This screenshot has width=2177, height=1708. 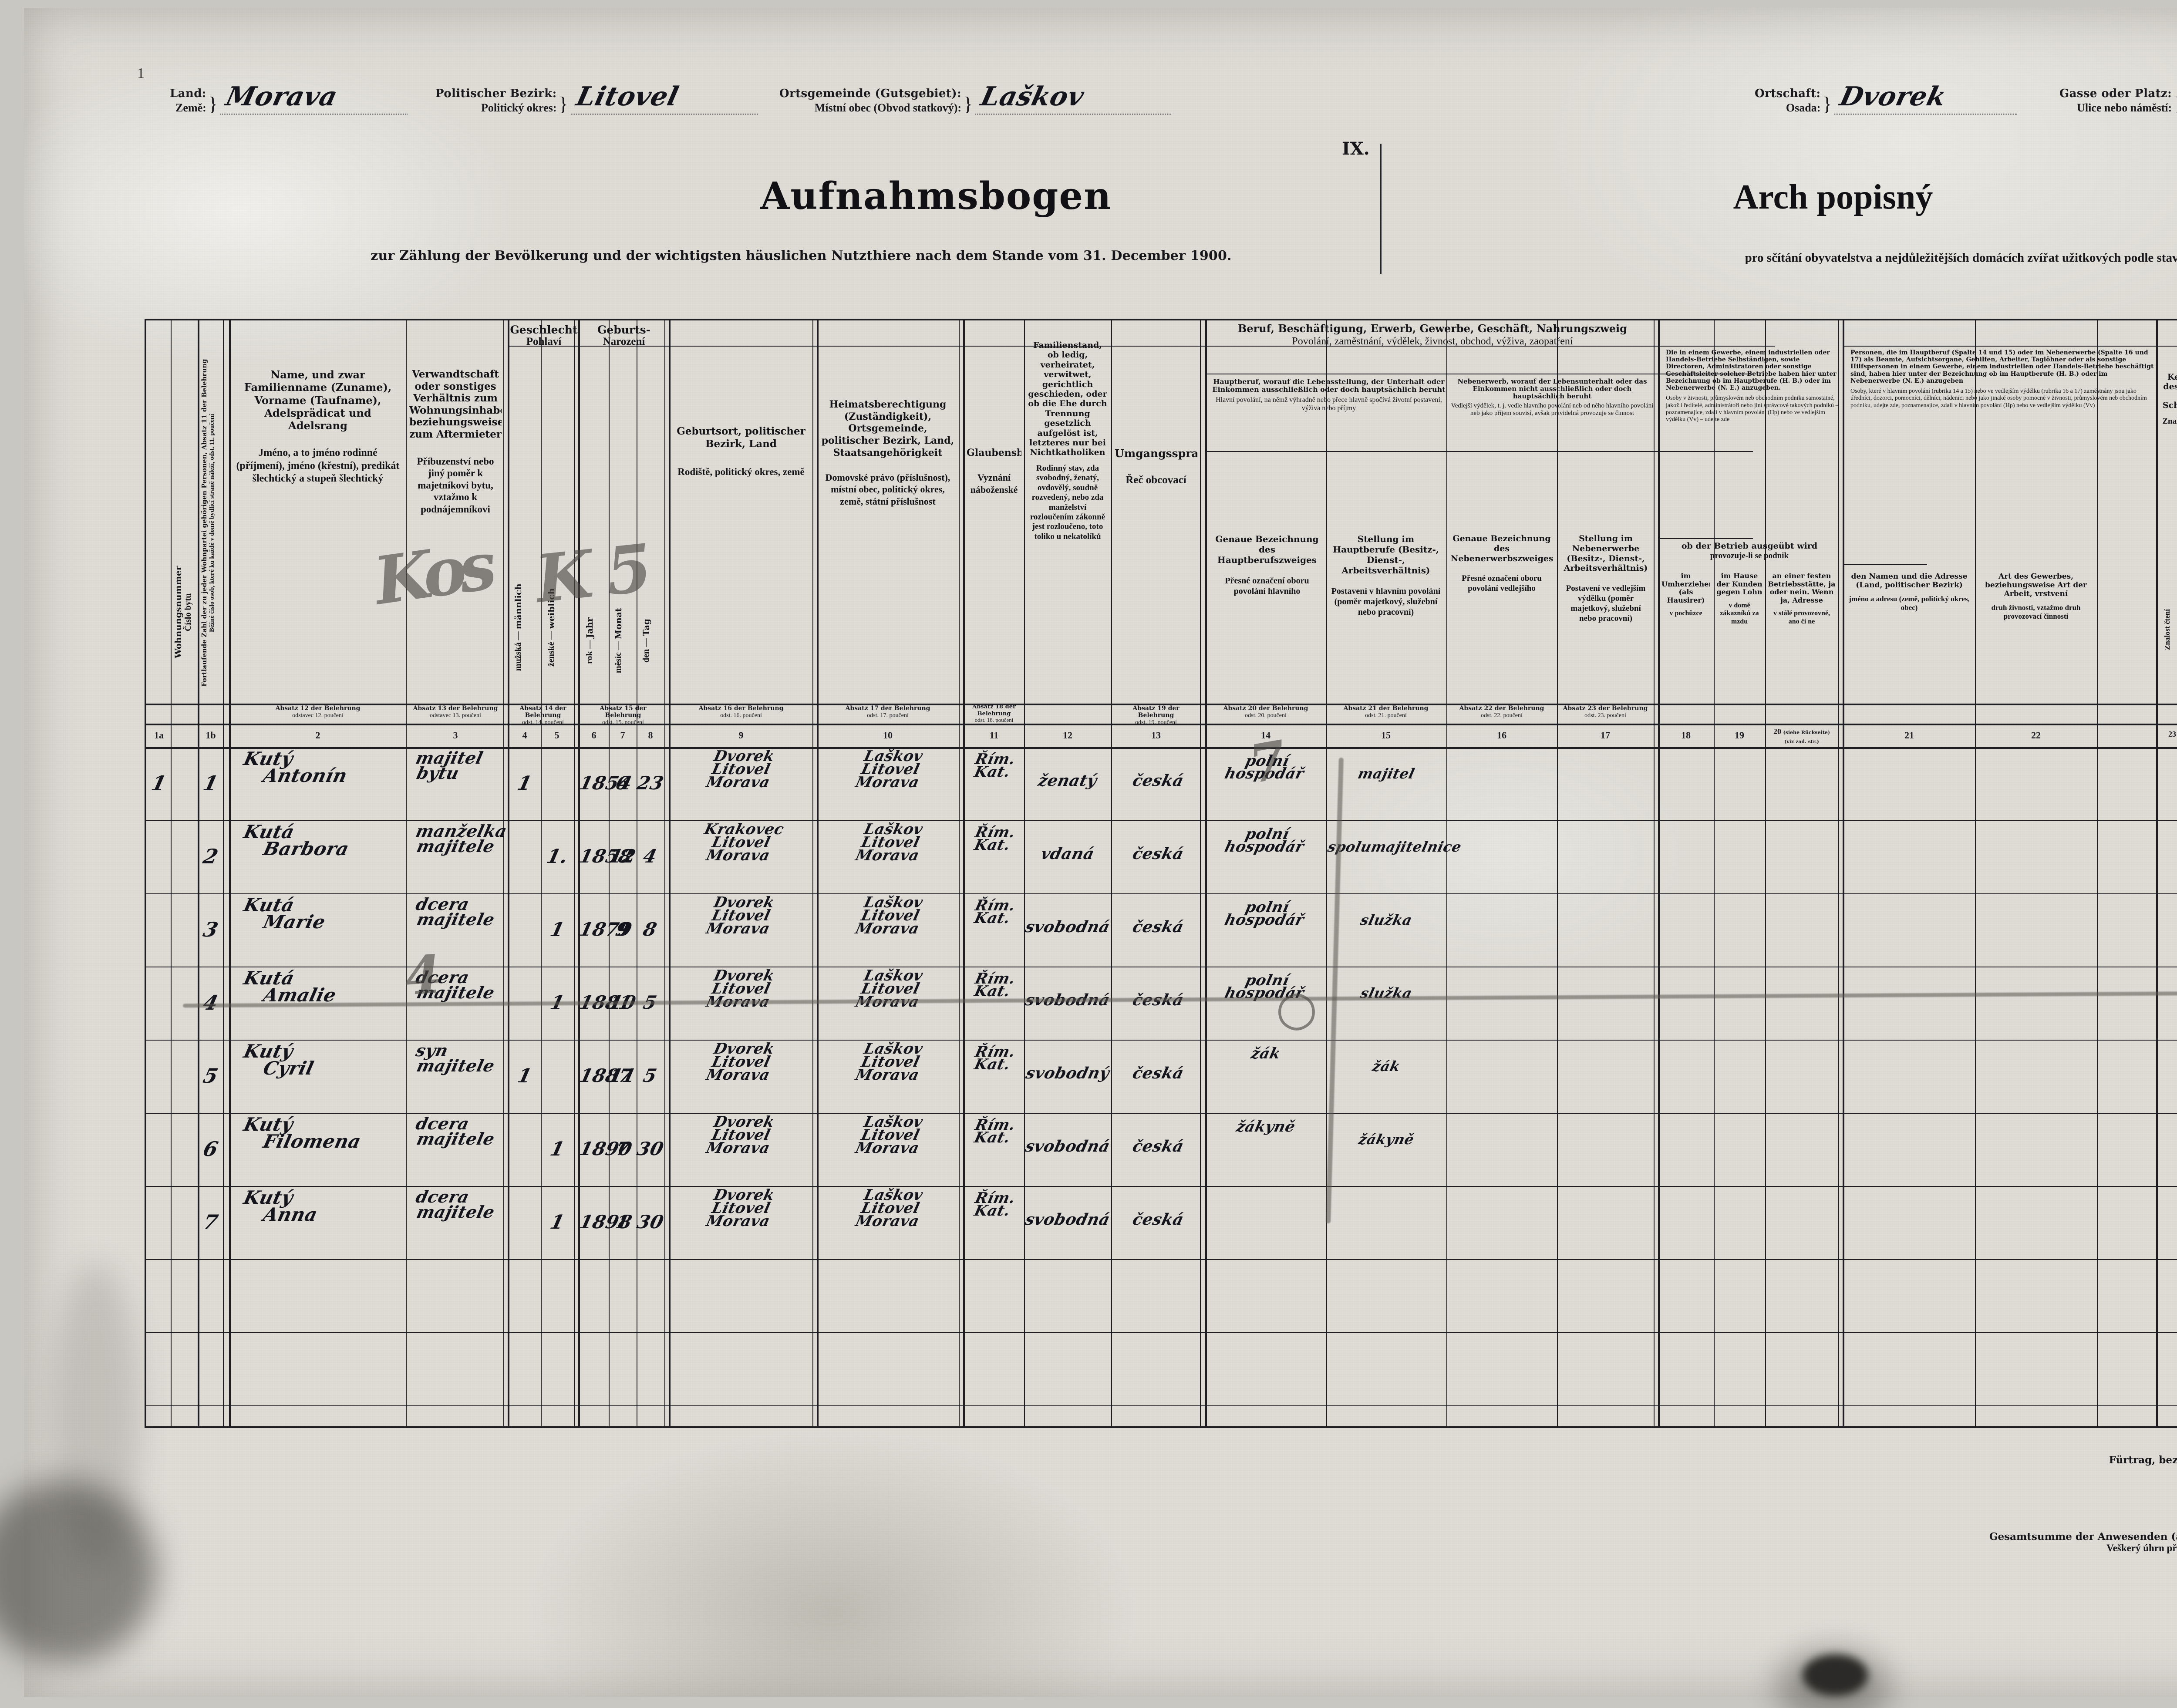 I want to click on col-header-23: Znalost čtení, so click(x=2167, y=629).